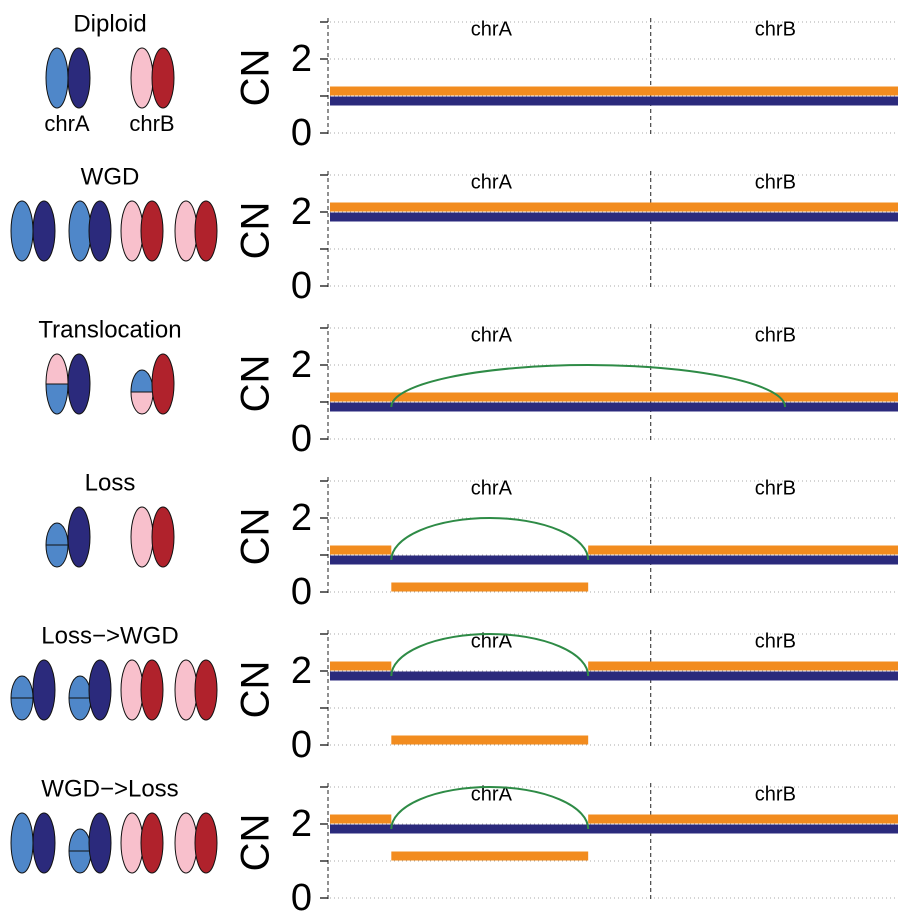 This screenshot has height=915, width=902. Describe the element at coordinates (109, 635) in the screenshot. I see `panel-title: Loss−>WGD` at that location.